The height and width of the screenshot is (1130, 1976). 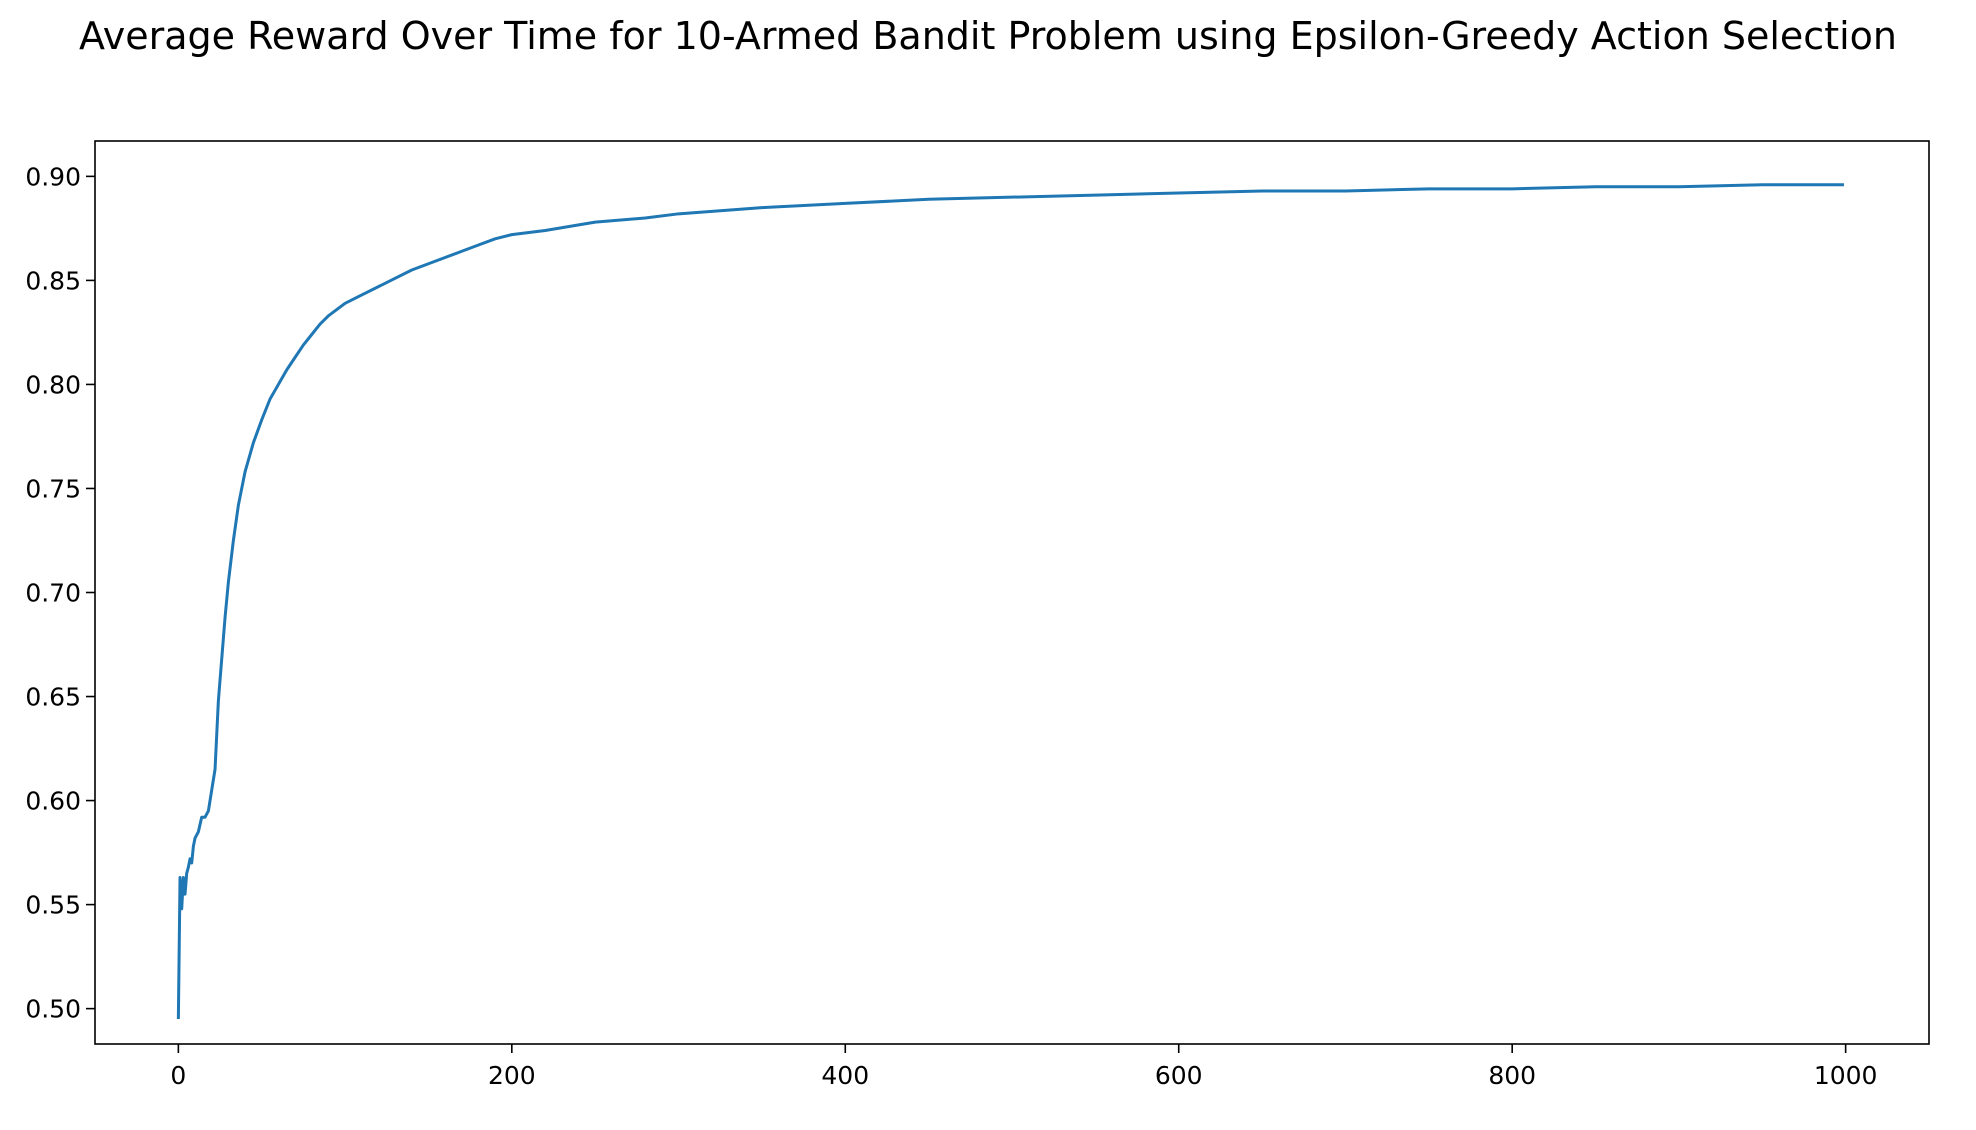 What do you see at coordinates (178, 1075) in the screenshot?
I see `x-tick-label: 0` at bounding box center [178, 1075].